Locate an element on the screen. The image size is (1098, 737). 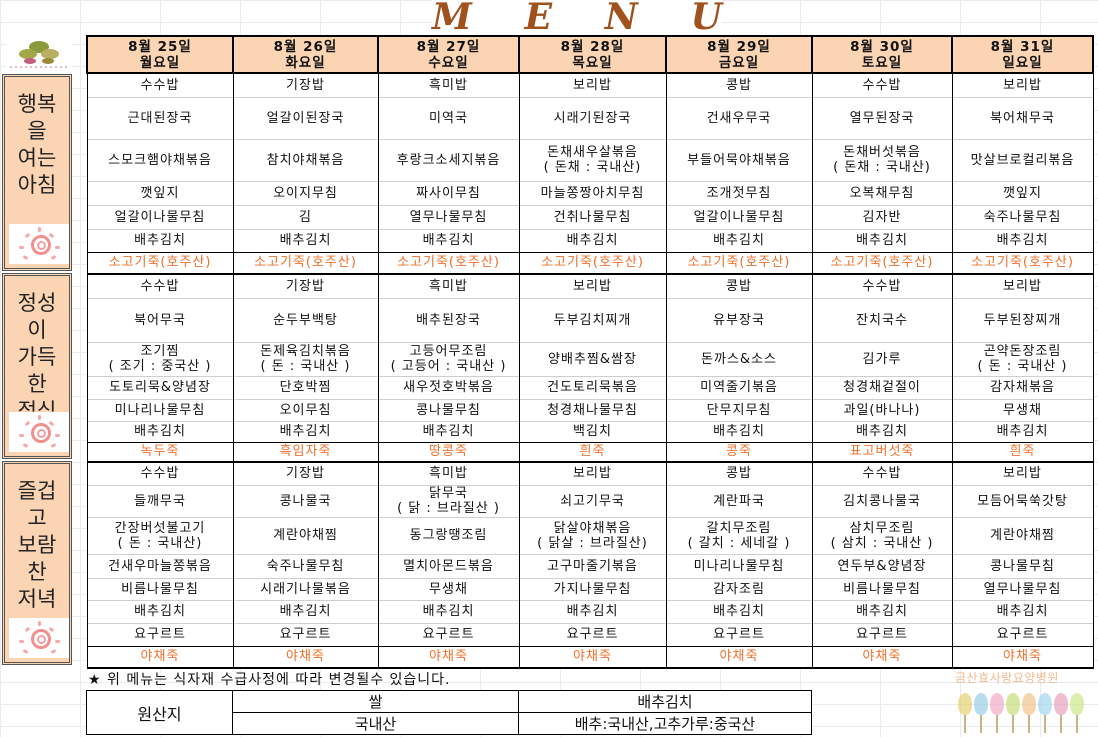
day-header: 8월 30일 토요일 is located at coordinates (882, 54).